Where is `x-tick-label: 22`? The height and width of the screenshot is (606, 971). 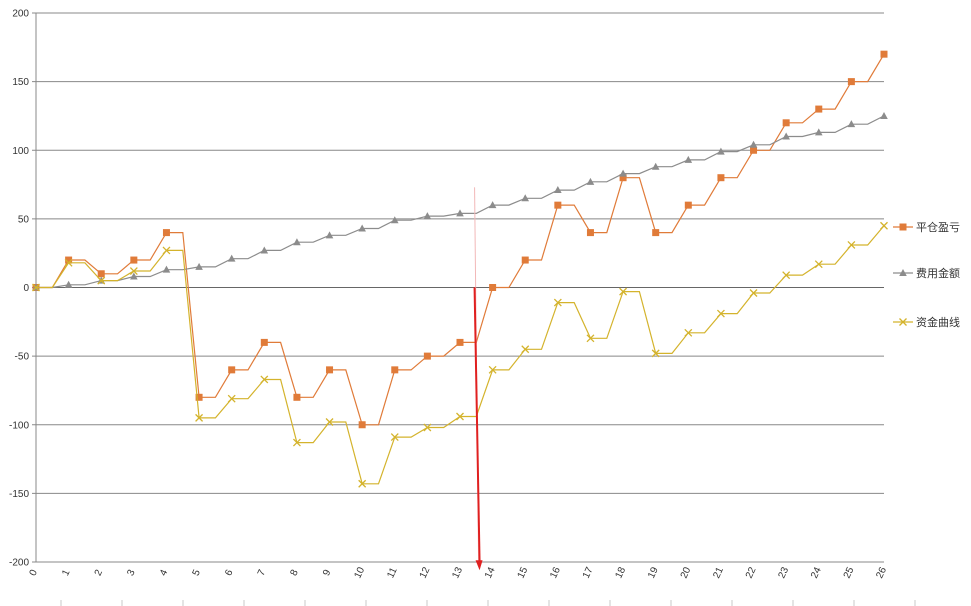 x-tick-label: 22 is located at coordinates (751, 572).